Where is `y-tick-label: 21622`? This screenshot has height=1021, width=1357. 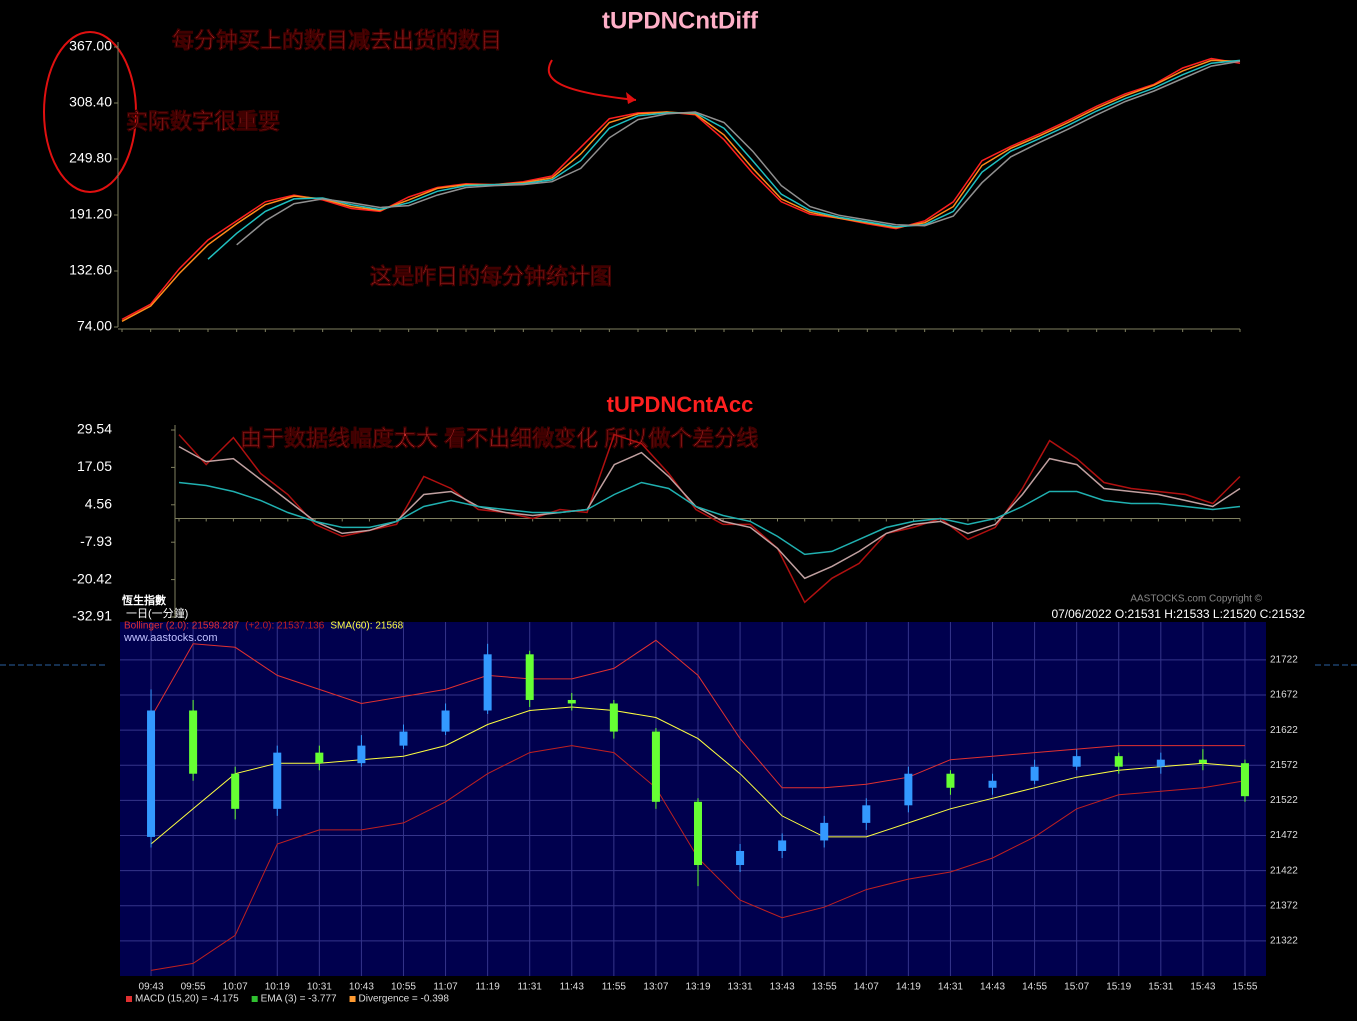
y-tick-label: 21622 is located at coordinates (1284, 730).